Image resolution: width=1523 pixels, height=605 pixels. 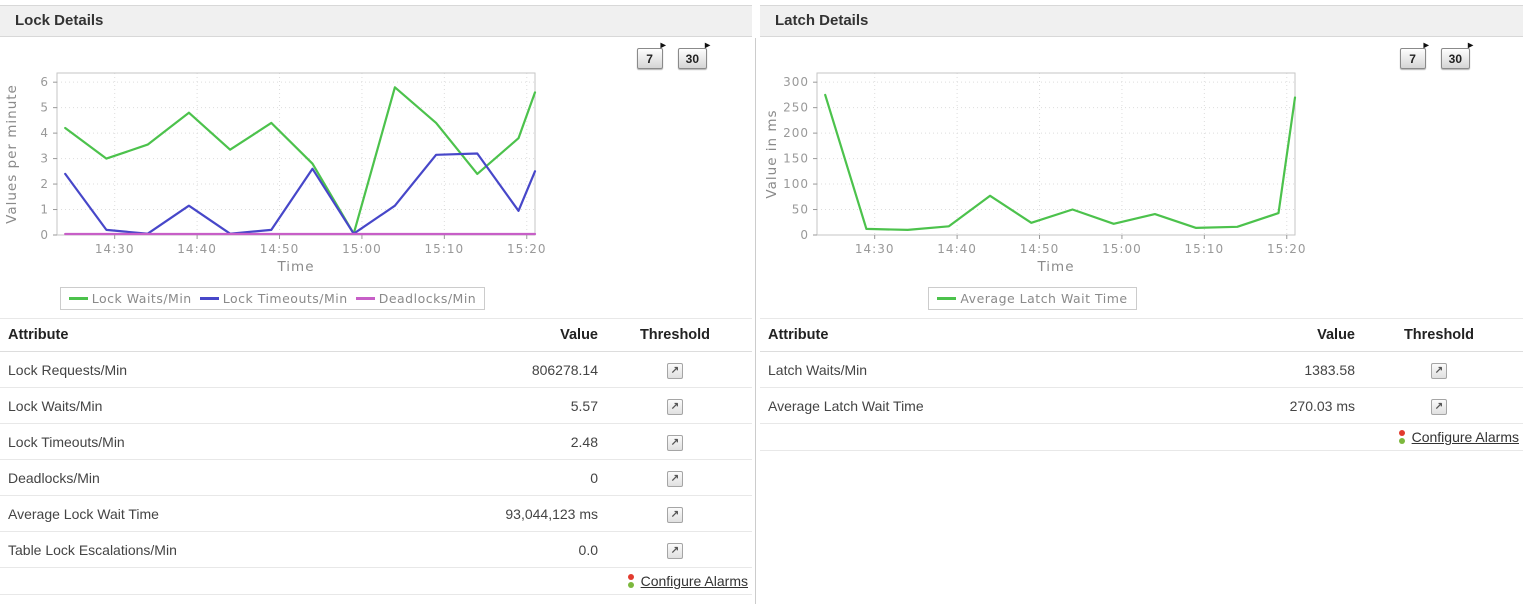 I want to click on legend-item: Deadlocks/Min, so click(x=416, y=298).